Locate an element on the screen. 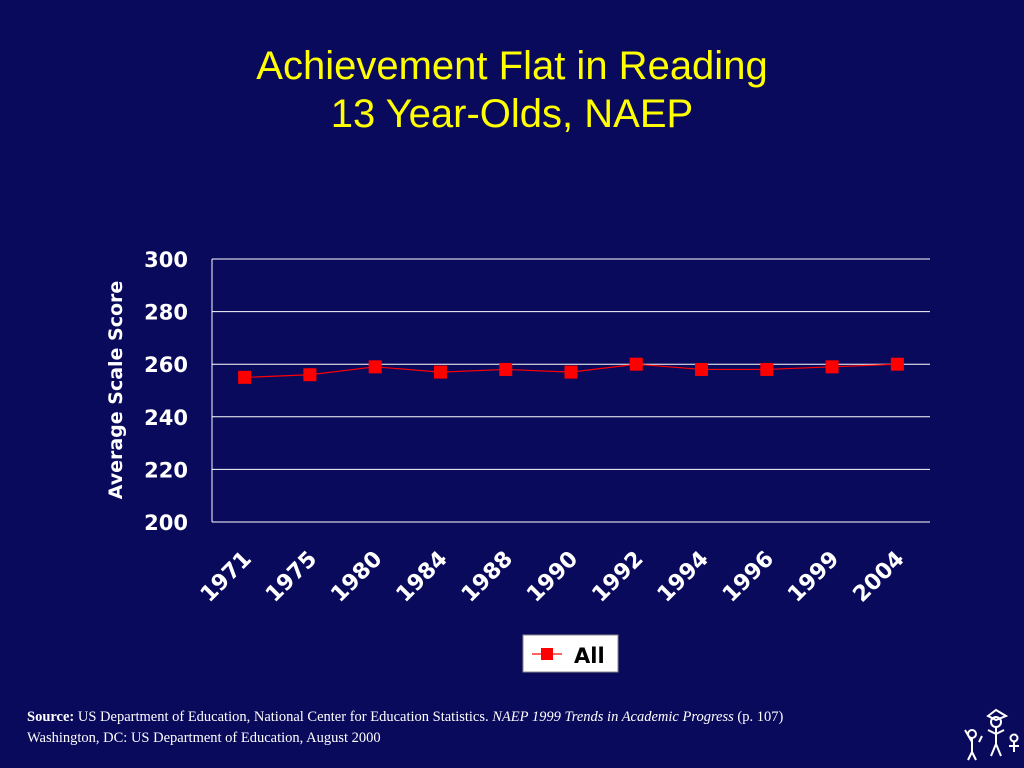  data-point-1988 is located at coordinates (506, 369).